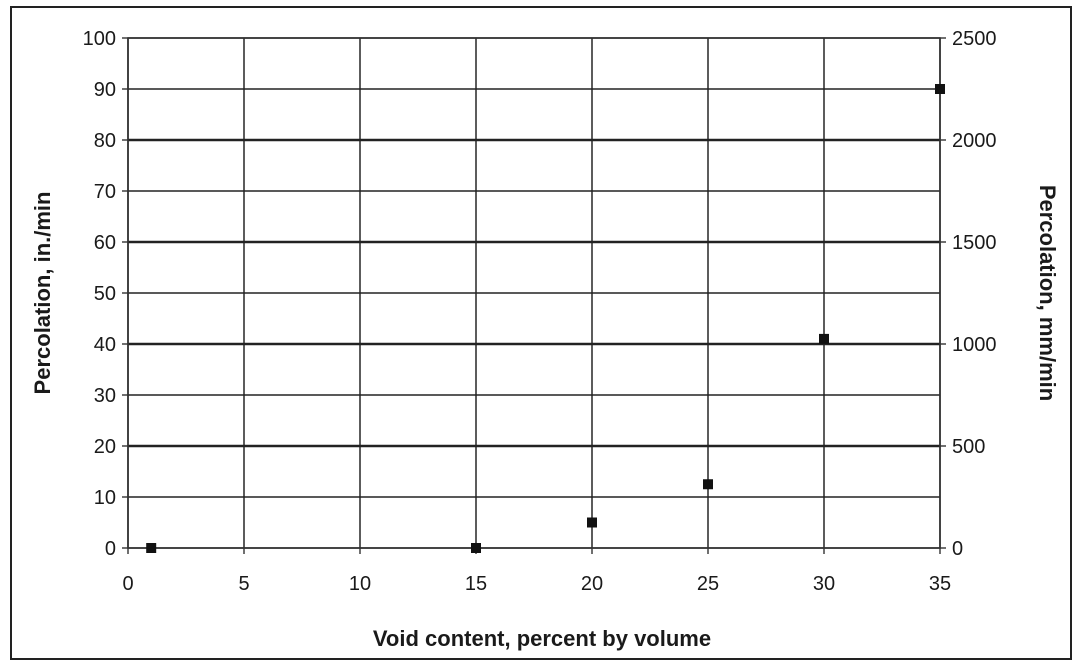 The width and height of the screenshot is (1080, 666). Describe the element at coordinates (1047, 293) in the screenshot. I see `y2-axis-title: Percolation, mm/min` at that location.